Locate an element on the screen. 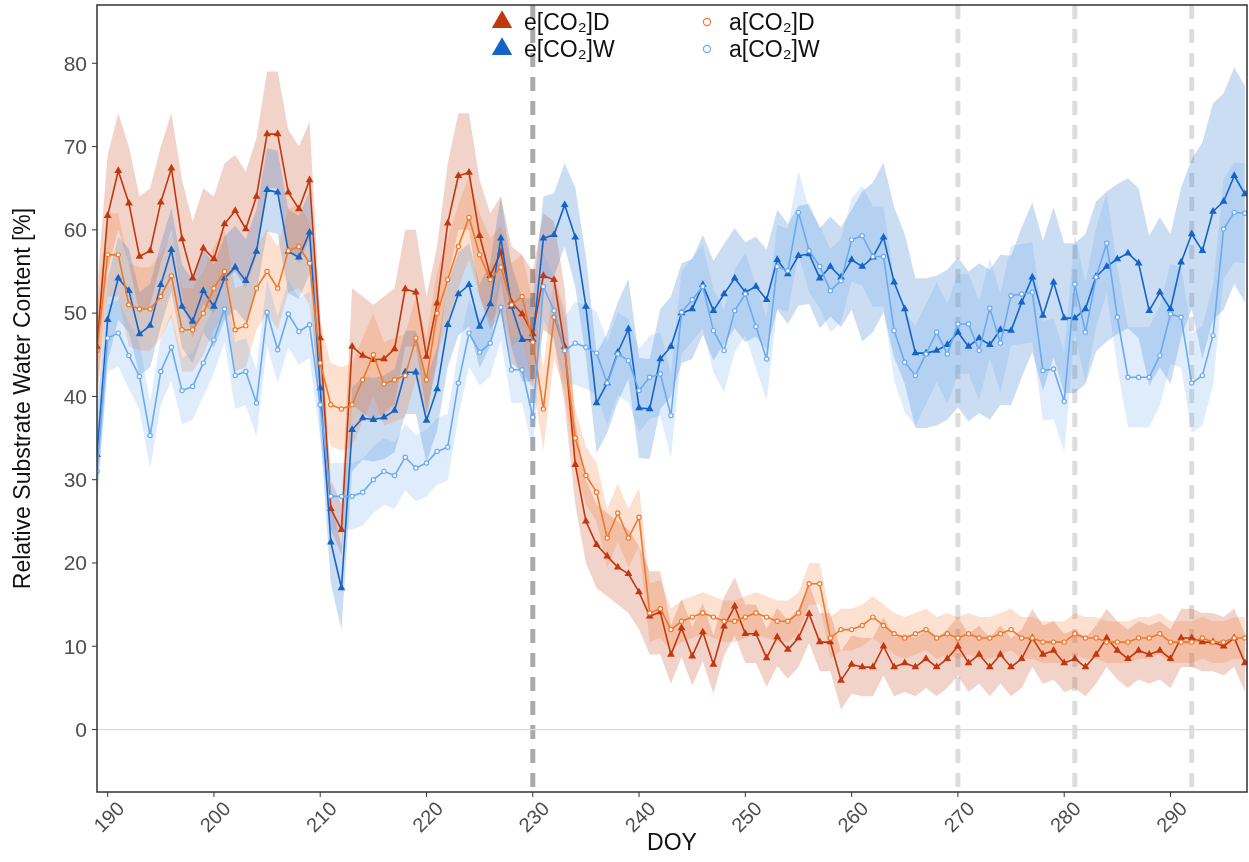 The height and width of the screenshot is (862, 1249). y-tick-label: 0 is located at coordinates (81, 729).